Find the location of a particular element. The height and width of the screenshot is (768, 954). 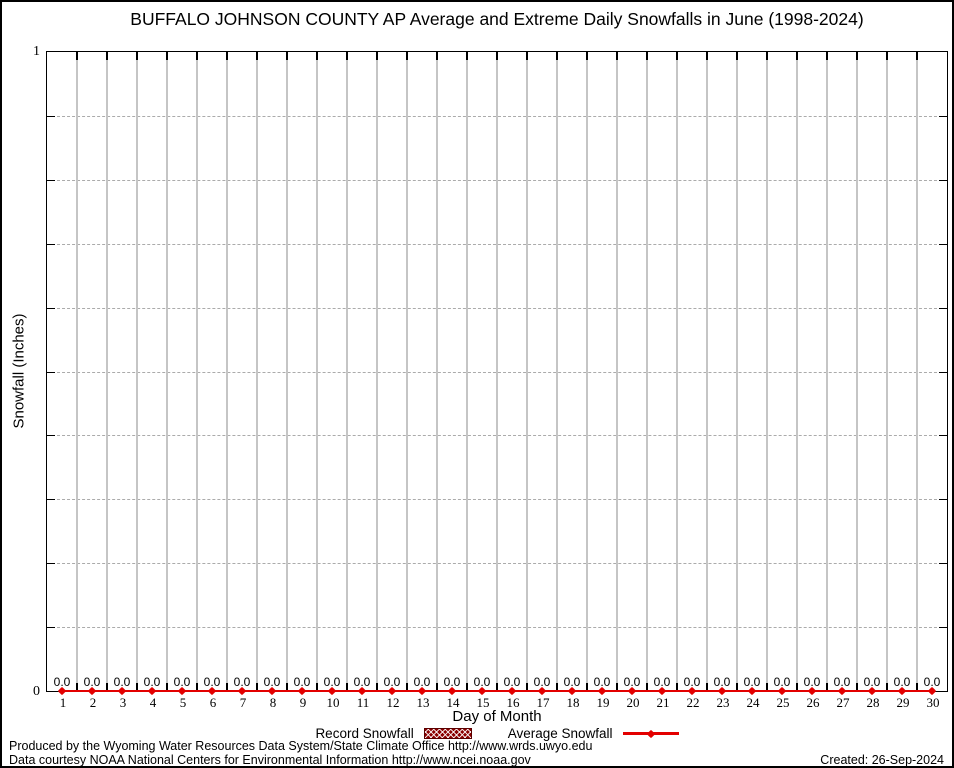

x-tick-label: 7 is located at coordinates (243, 702).